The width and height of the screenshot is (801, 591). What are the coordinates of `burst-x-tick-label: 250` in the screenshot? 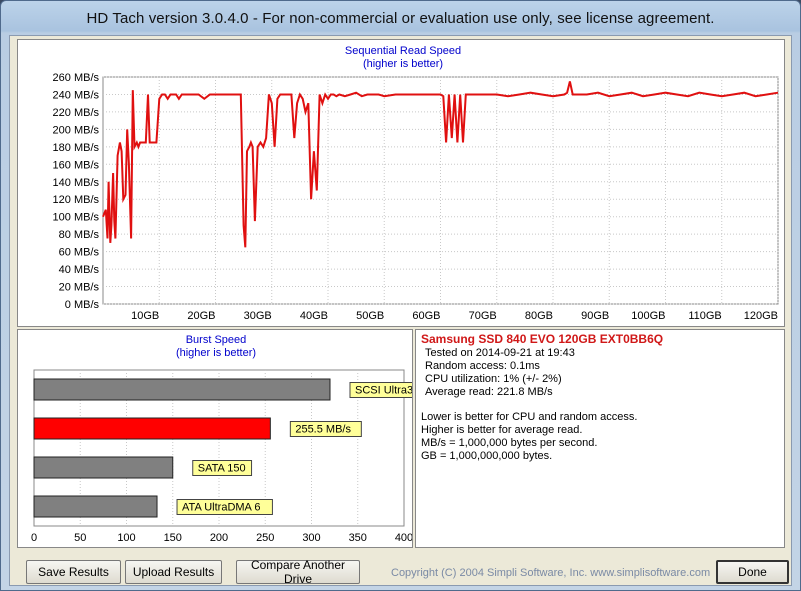 It's located at (265, 538).